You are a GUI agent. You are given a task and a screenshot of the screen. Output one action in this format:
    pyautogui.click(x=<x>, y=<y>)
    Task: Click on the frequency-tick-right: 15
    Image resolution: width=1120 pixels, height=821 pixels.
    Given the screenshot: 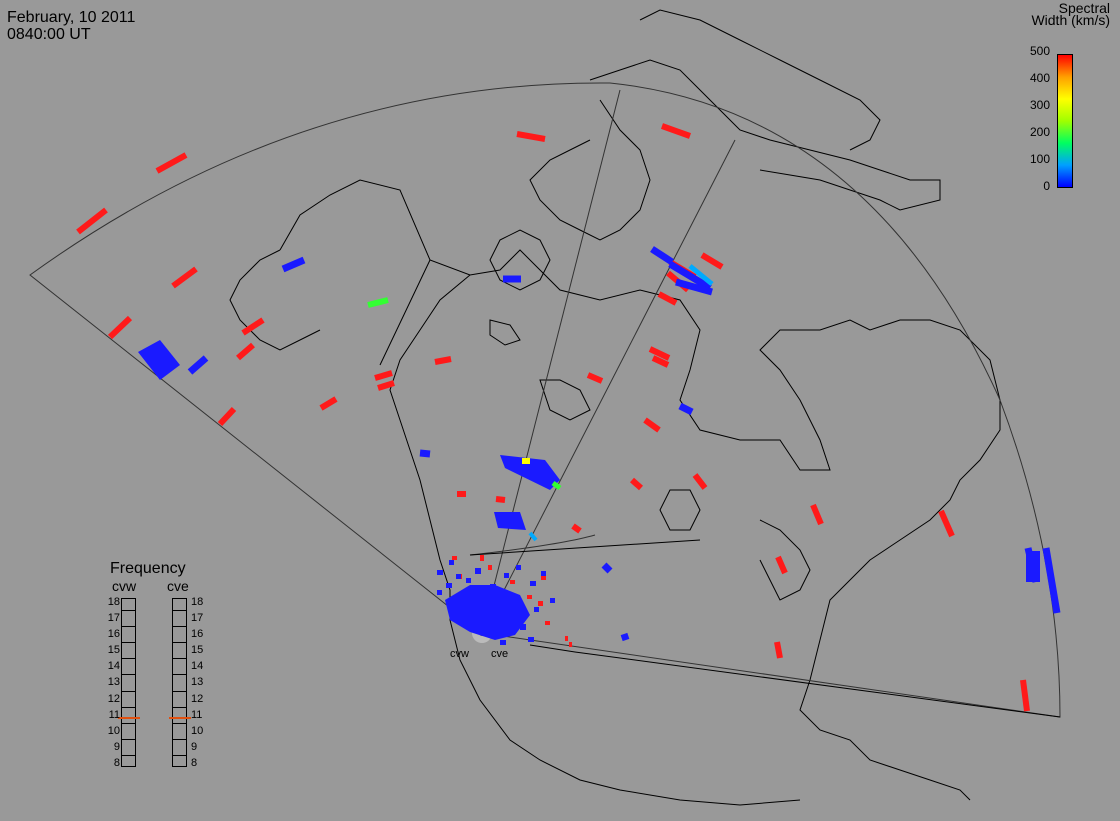 What is the action you would take?
    pyautogui.click(x=197, y=650)
    